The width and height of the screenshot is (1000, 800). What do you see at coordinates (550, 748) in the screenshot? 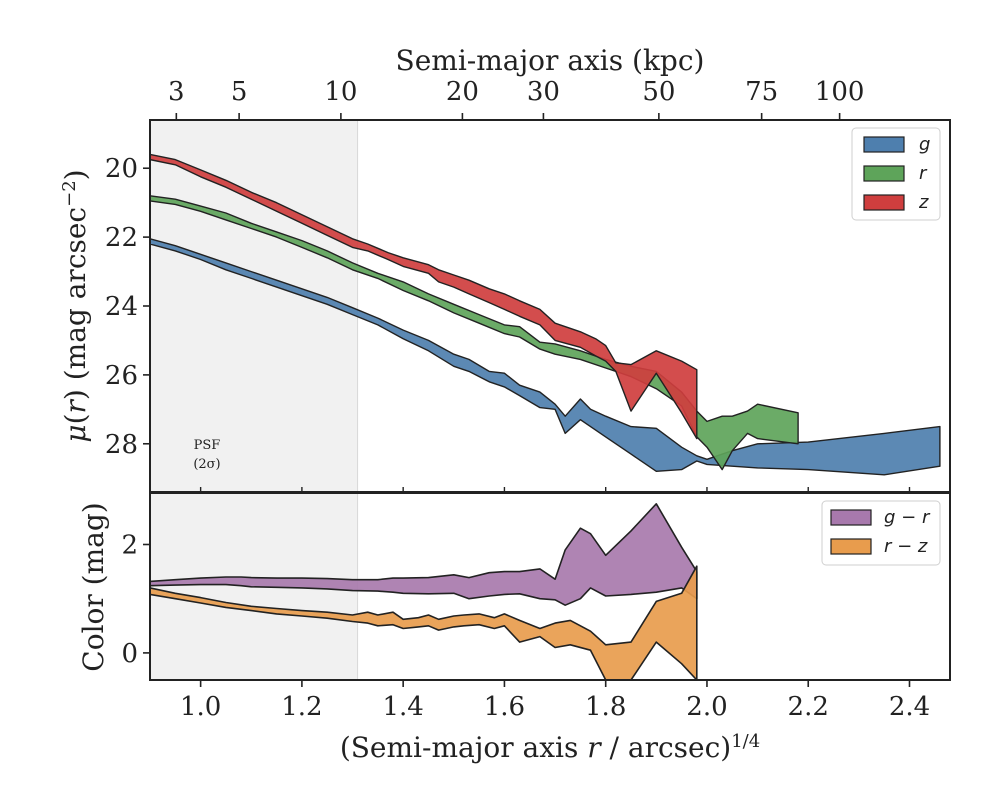
I see `x-axis-label: (Semi-major axis r / arcsec)1/4` at bounding box center [550, 748].